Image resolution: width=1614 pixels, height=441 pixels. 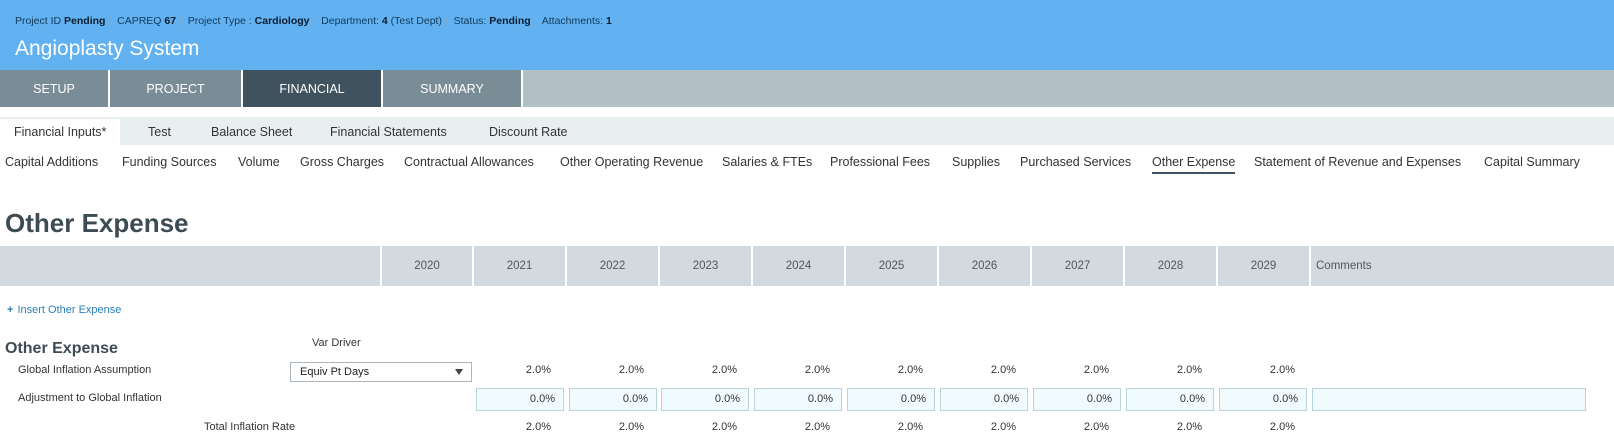 I want to click on year-header-cell: 2029, so click(x=1262, y=266).